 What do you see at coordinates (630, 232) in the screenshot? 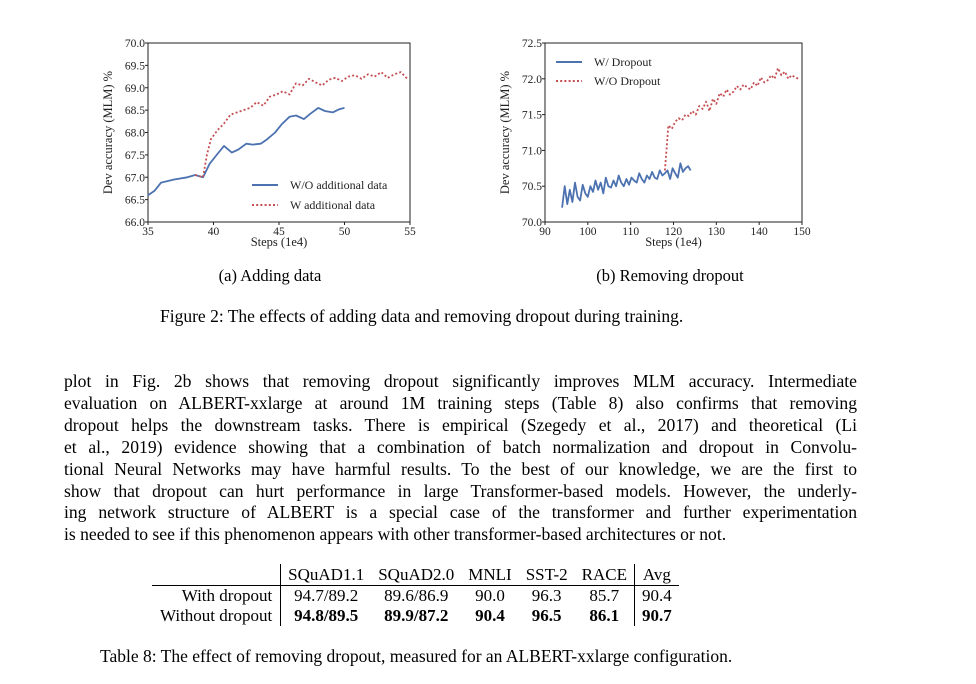
I see `x-tick-label: 110` at bounding box center [630, 232].